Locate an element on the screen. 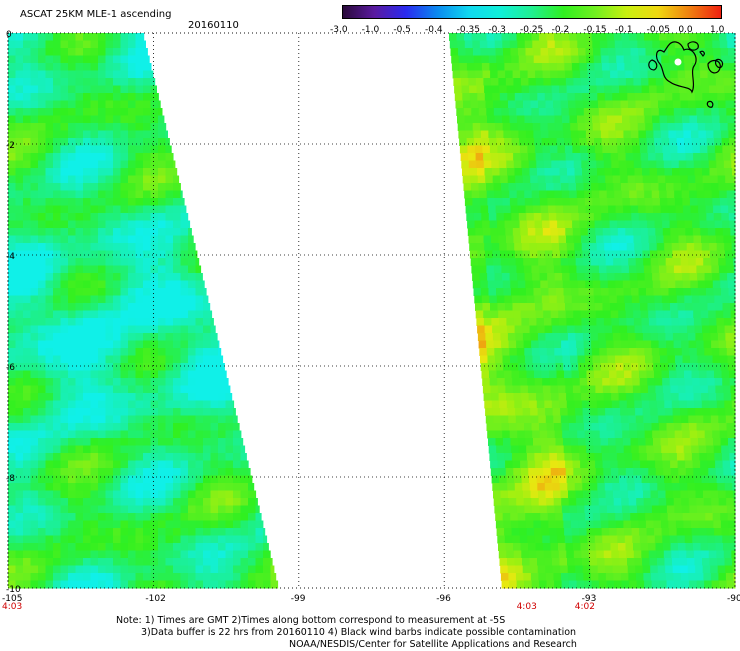 The width and height of the screenshot is (740, 651). x-tick-label: -96 is located at coordinates (443, 599).